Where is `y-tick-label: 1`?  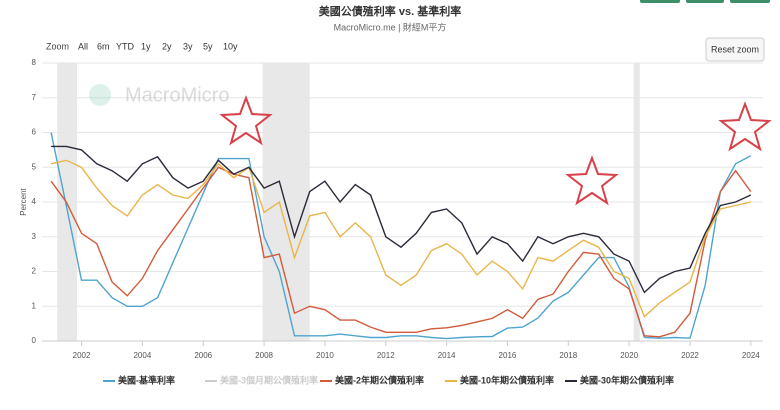
y-tick-label: 1 is located at coordinates (34, 305).